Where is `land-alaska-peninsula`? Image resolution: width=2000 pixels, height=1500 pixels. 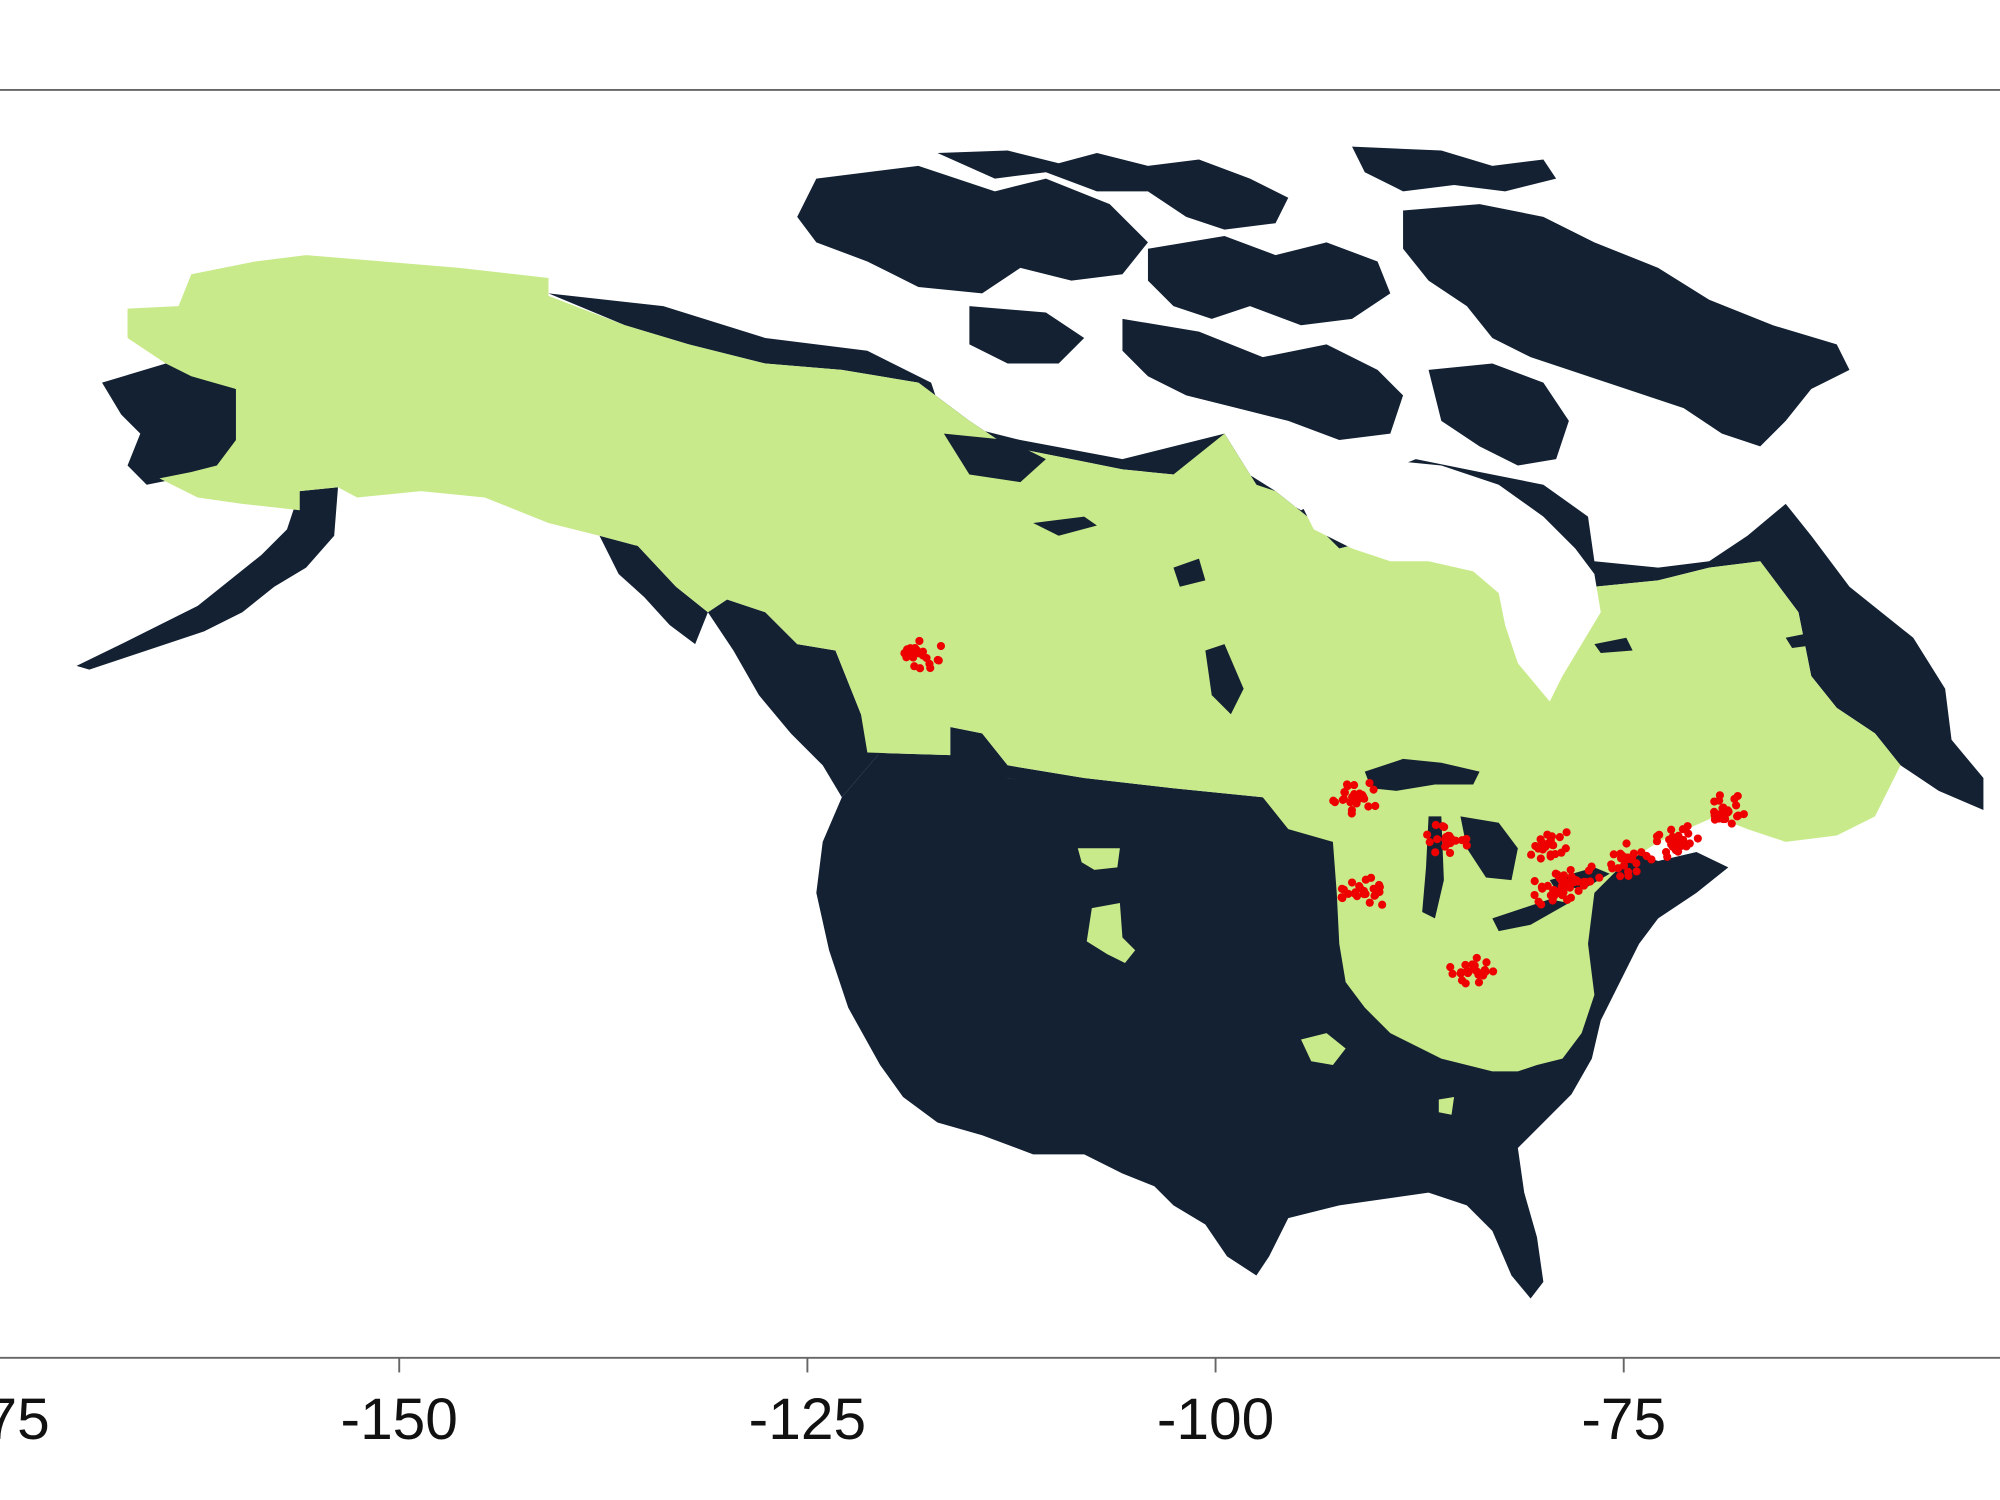 land-alaska-peninsula is located at coordinates (207, 578).